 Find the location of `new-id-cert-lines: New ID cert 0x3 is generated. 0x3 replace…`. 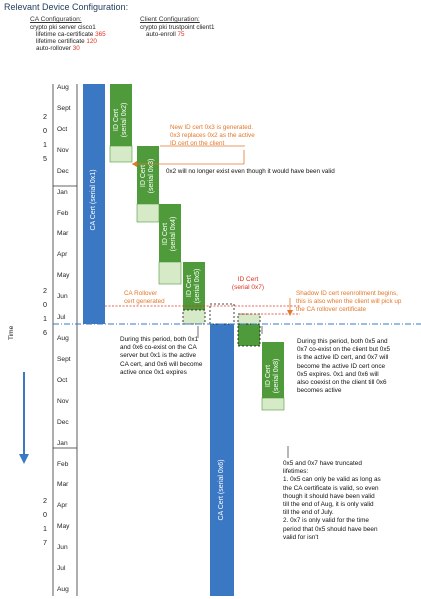

new-id-cert-lines: New ID cert 0x3 is generated. 0x3 replace… is located at coordinates (212, 136).